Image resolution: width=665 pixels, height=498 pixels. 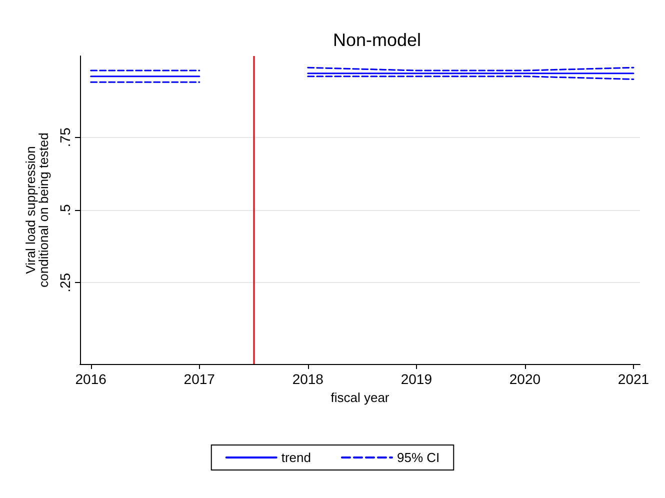 What do you see at coordinates (634, 379) in the screenshot?
I see `x-tick-label: 2021` at bounding box center [634, 379].